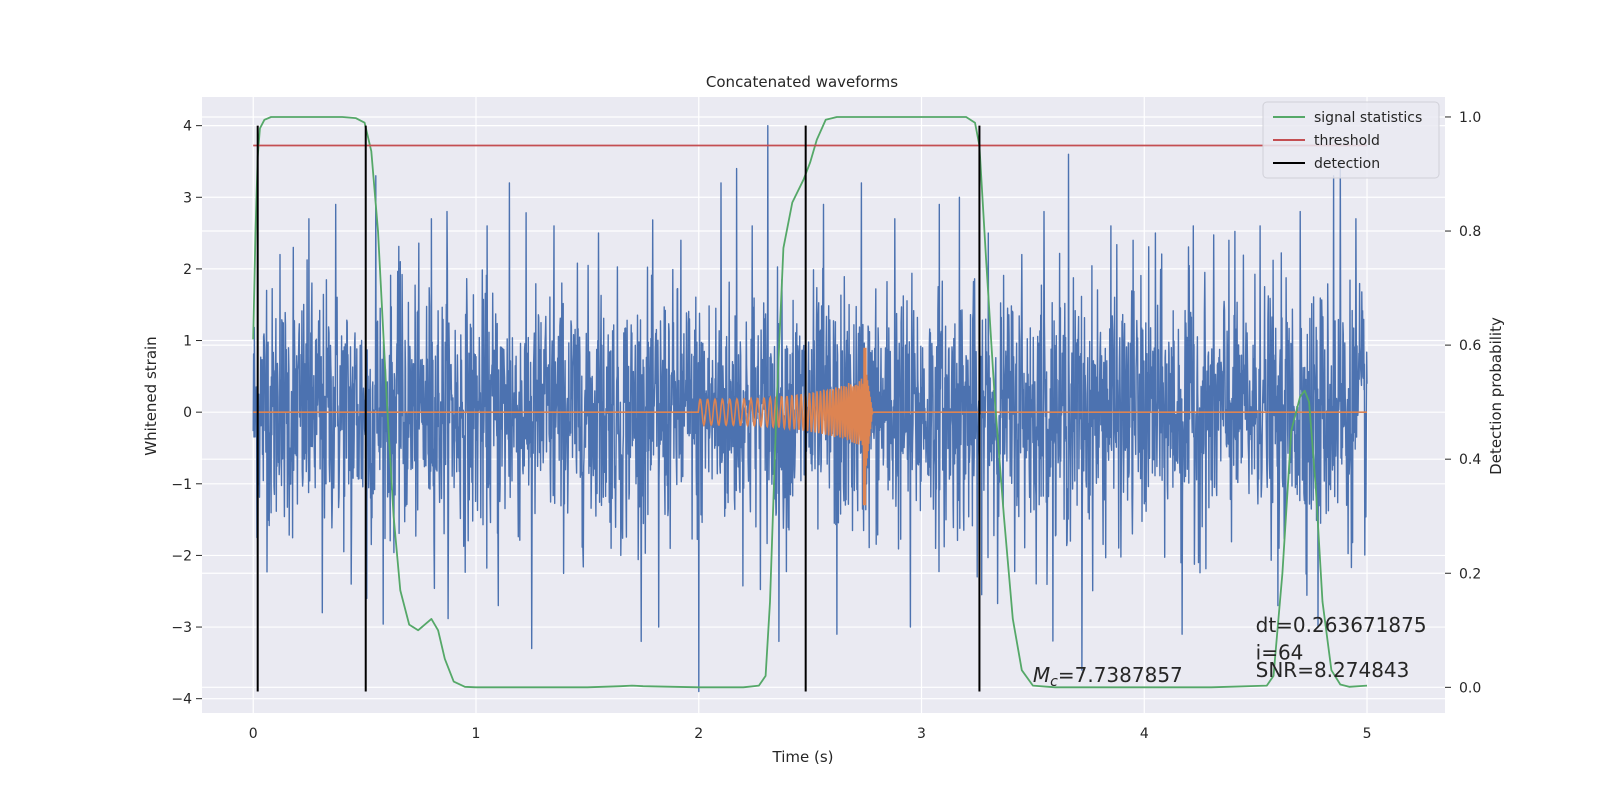 The height and width of the screenshot is (800, 1600). Describe the element at coordinates (810, 426) in the screenshot. I see `waveform-trace` at that location.